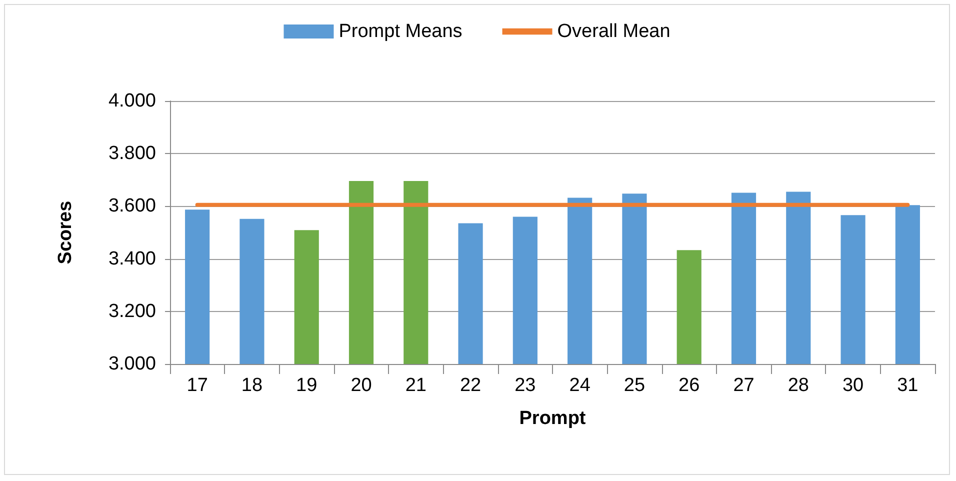  I want to click on y-tick-label: 3.800, so click(132, 153).